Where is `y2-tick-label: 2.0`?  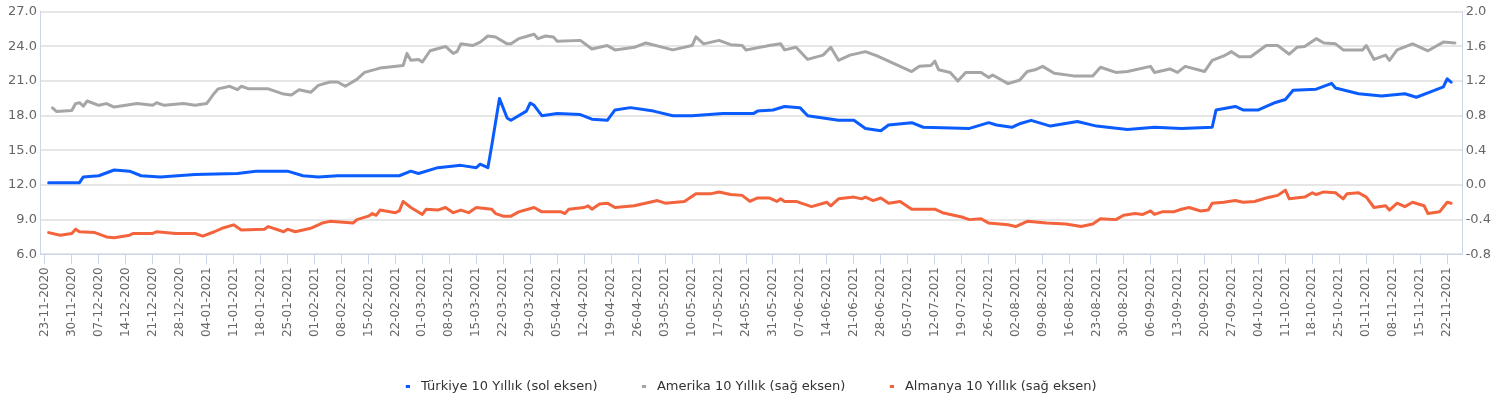
y2-tick-label: 2.0 is located at coordinates (1476, 11).